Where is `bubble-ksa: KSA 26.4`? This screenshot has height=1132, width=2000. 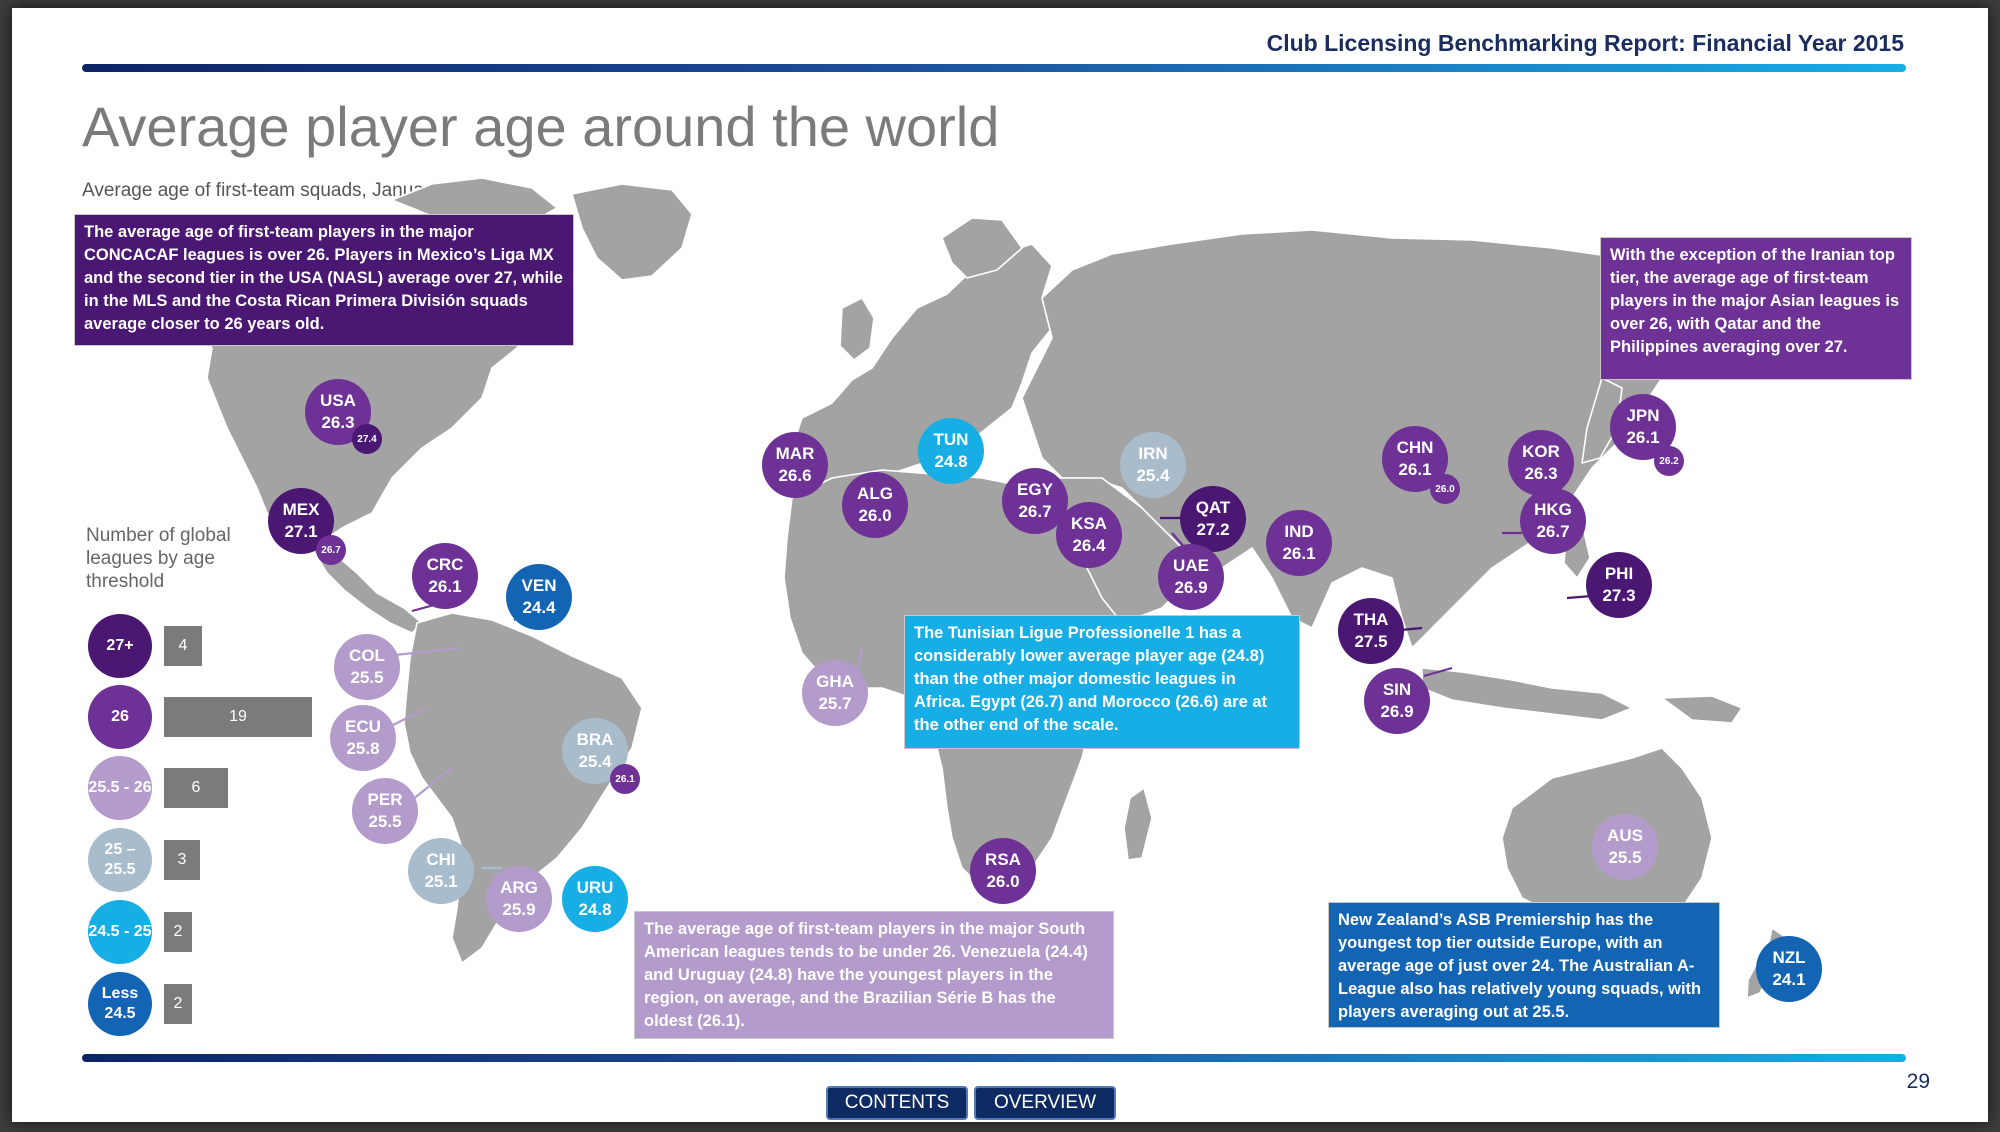
bubble-ksa: KSA 26.4 is located at coordinates (1089, 535).